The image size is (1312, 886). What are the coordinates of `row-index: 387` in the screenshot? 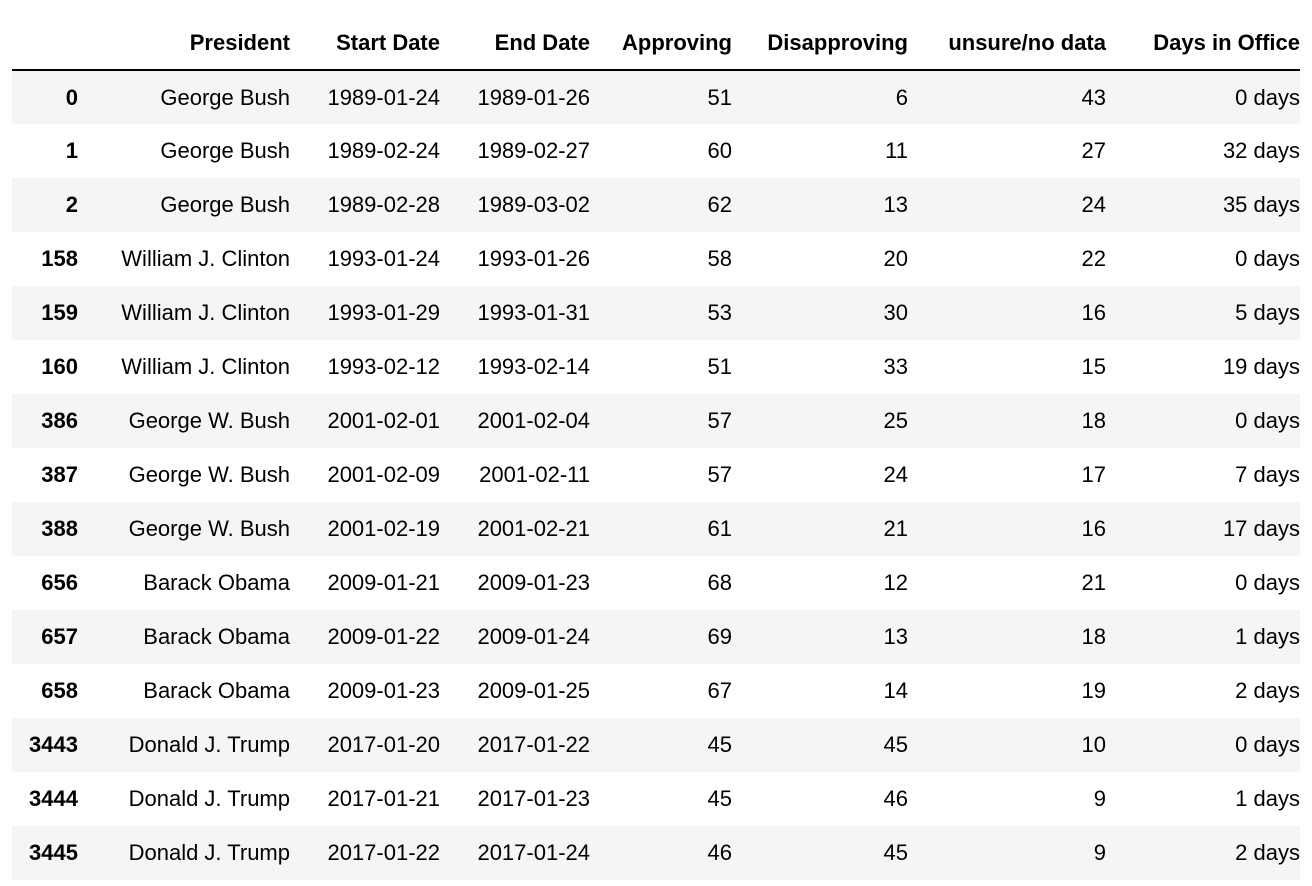 It's located at (59, 474).